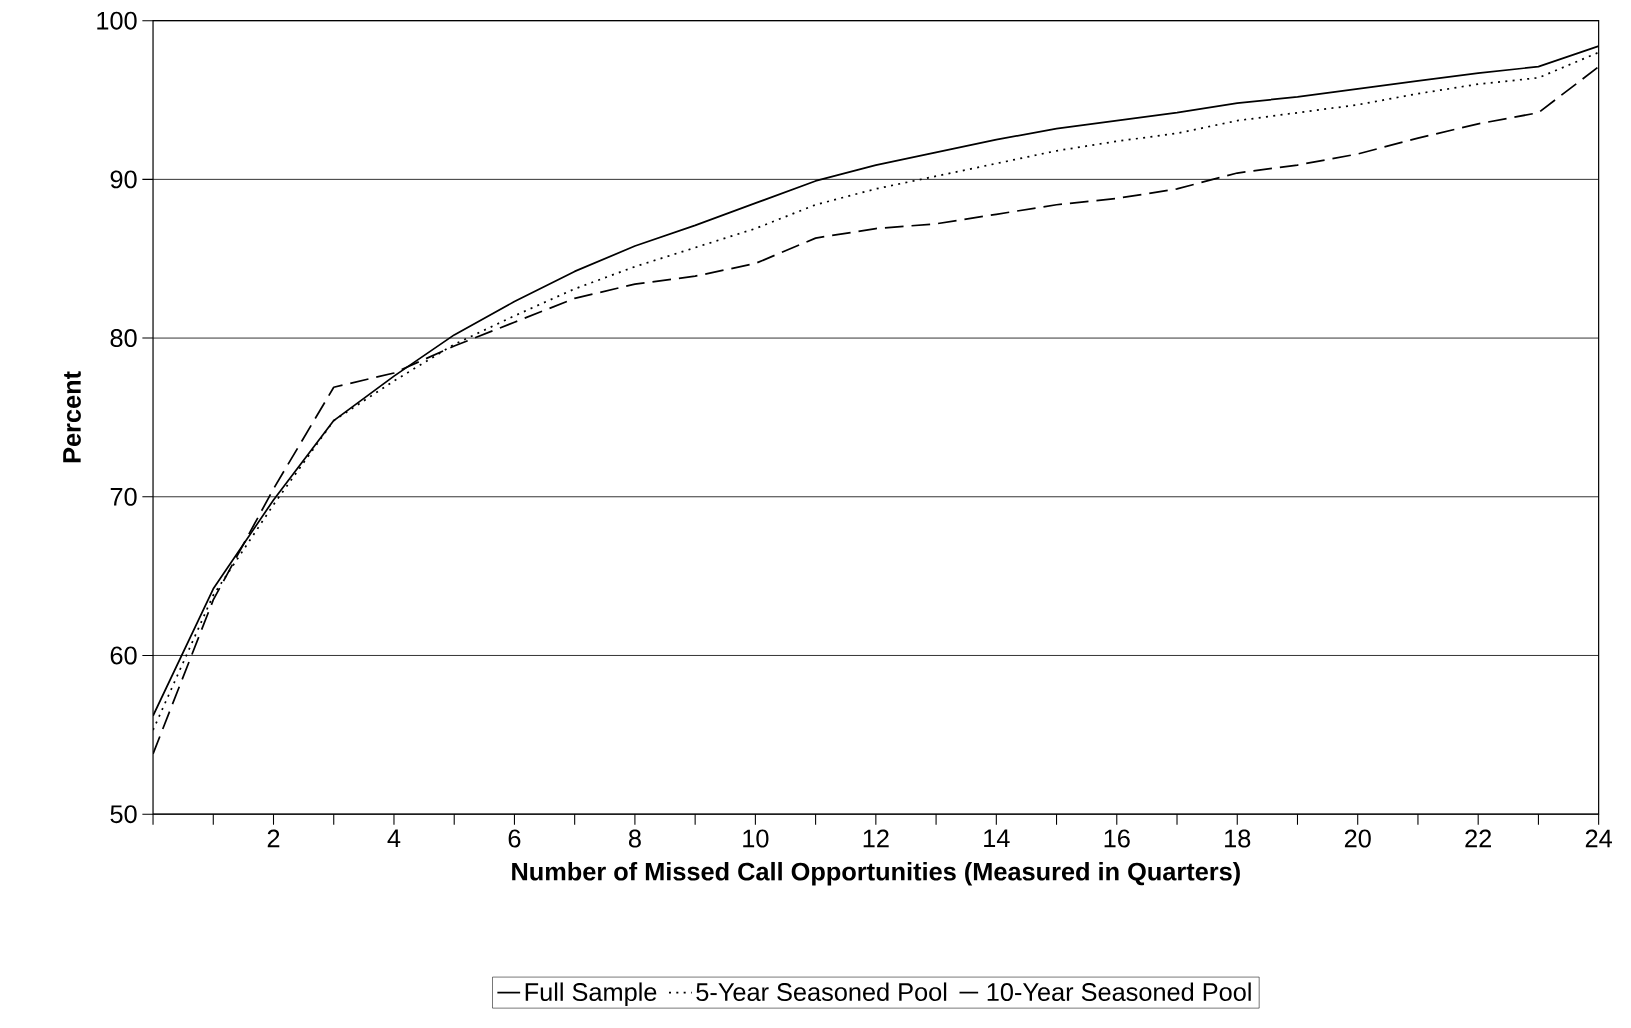 The height and width of the screenshot is (1028, 1631). Describe the element at coordinates (123, 814) in the screenshot. I see `y-tick-label: 50` at that location.